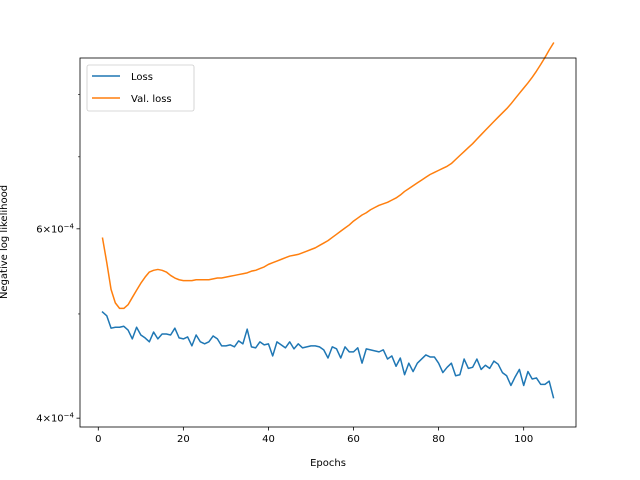  Describe the element at coordinates (353, 439) in the screenshot. I see `x-tick-label: 60` at that location.